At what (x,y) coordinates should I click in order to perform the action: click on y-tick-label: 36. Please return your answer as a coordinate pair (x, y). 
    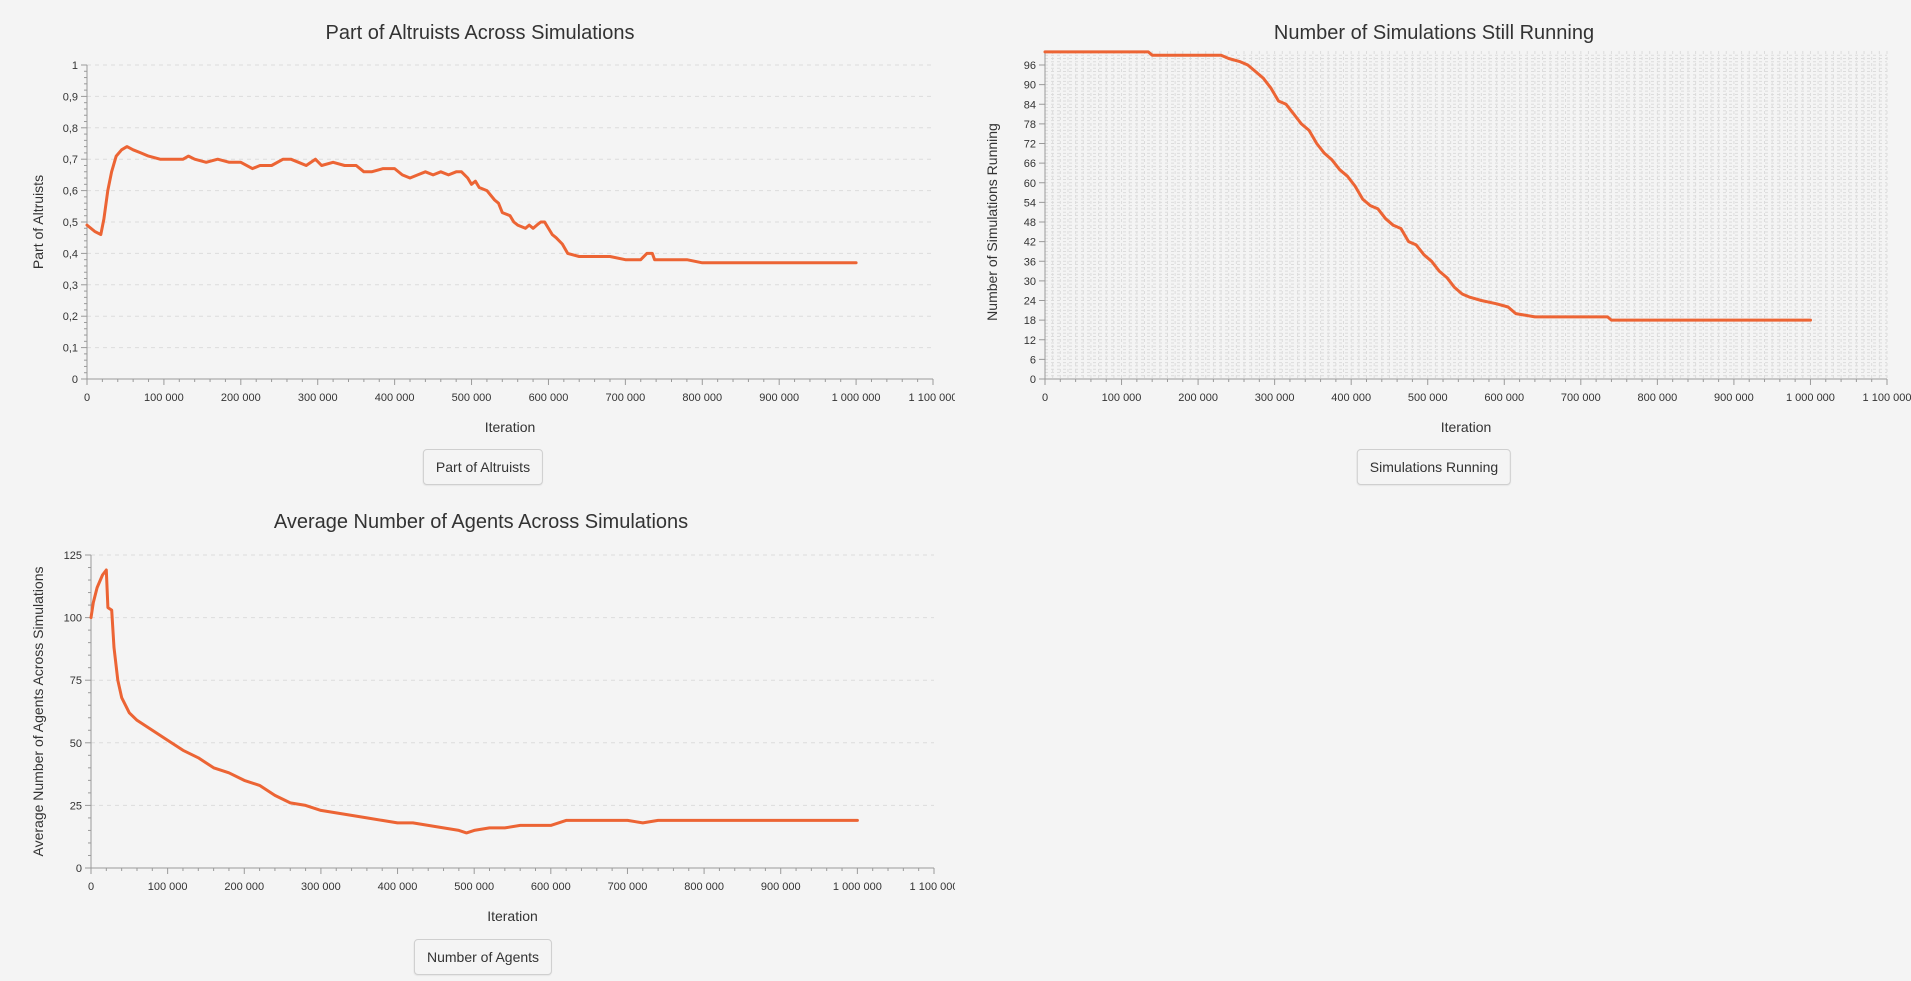
    Looking at the image, I should click on (1030, 262).